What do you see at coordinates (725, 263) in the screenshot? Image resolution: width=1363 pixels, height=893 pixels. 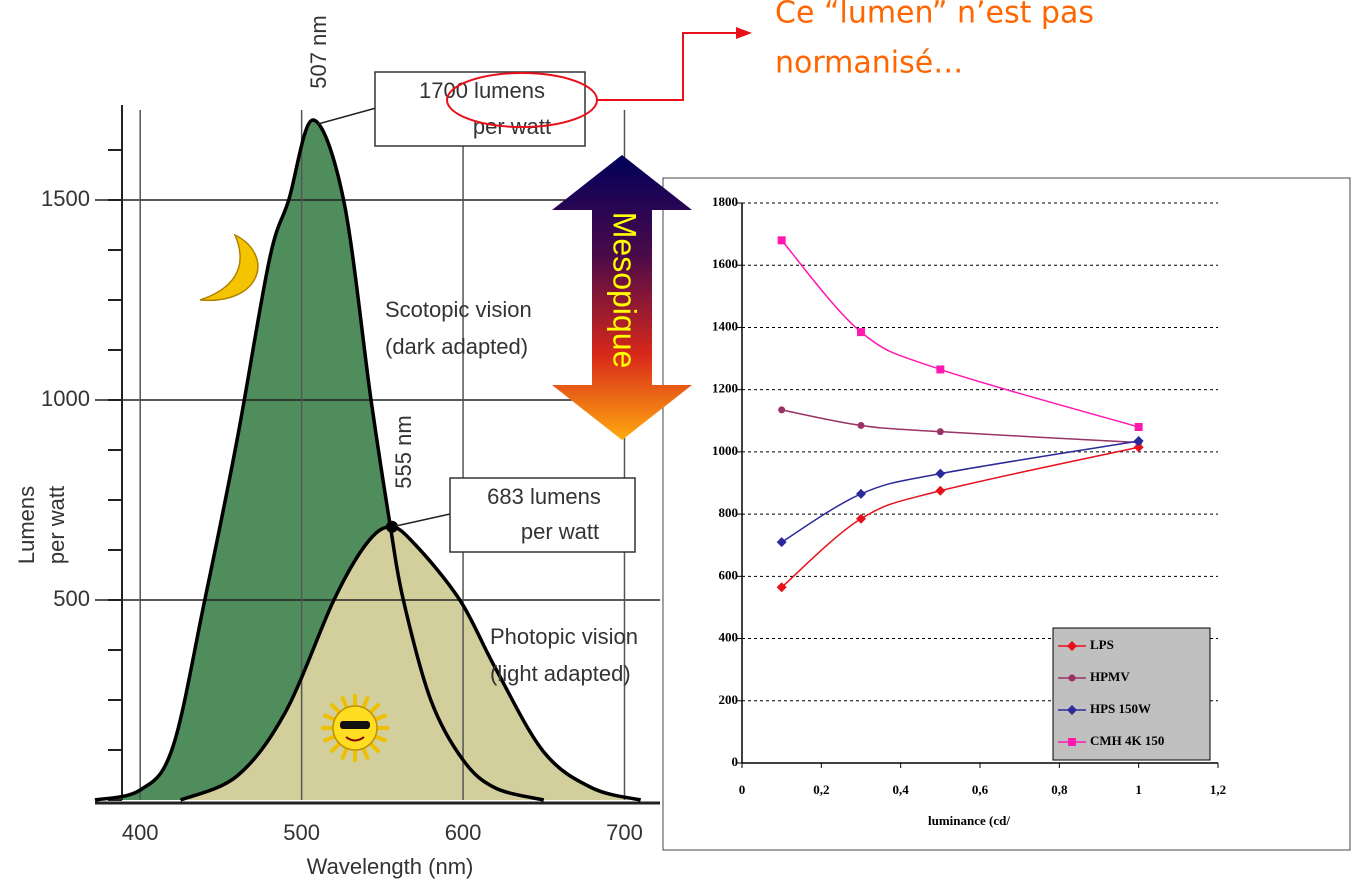 I see `y-tick-label: 1600` at bounding box center [725, 263].